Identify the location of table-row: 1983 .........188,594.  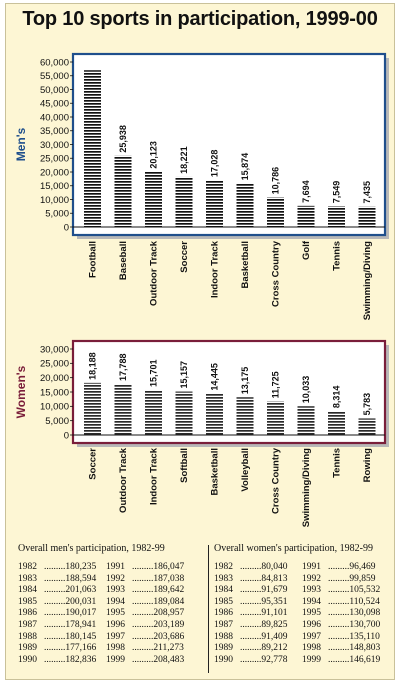
(62, 580).